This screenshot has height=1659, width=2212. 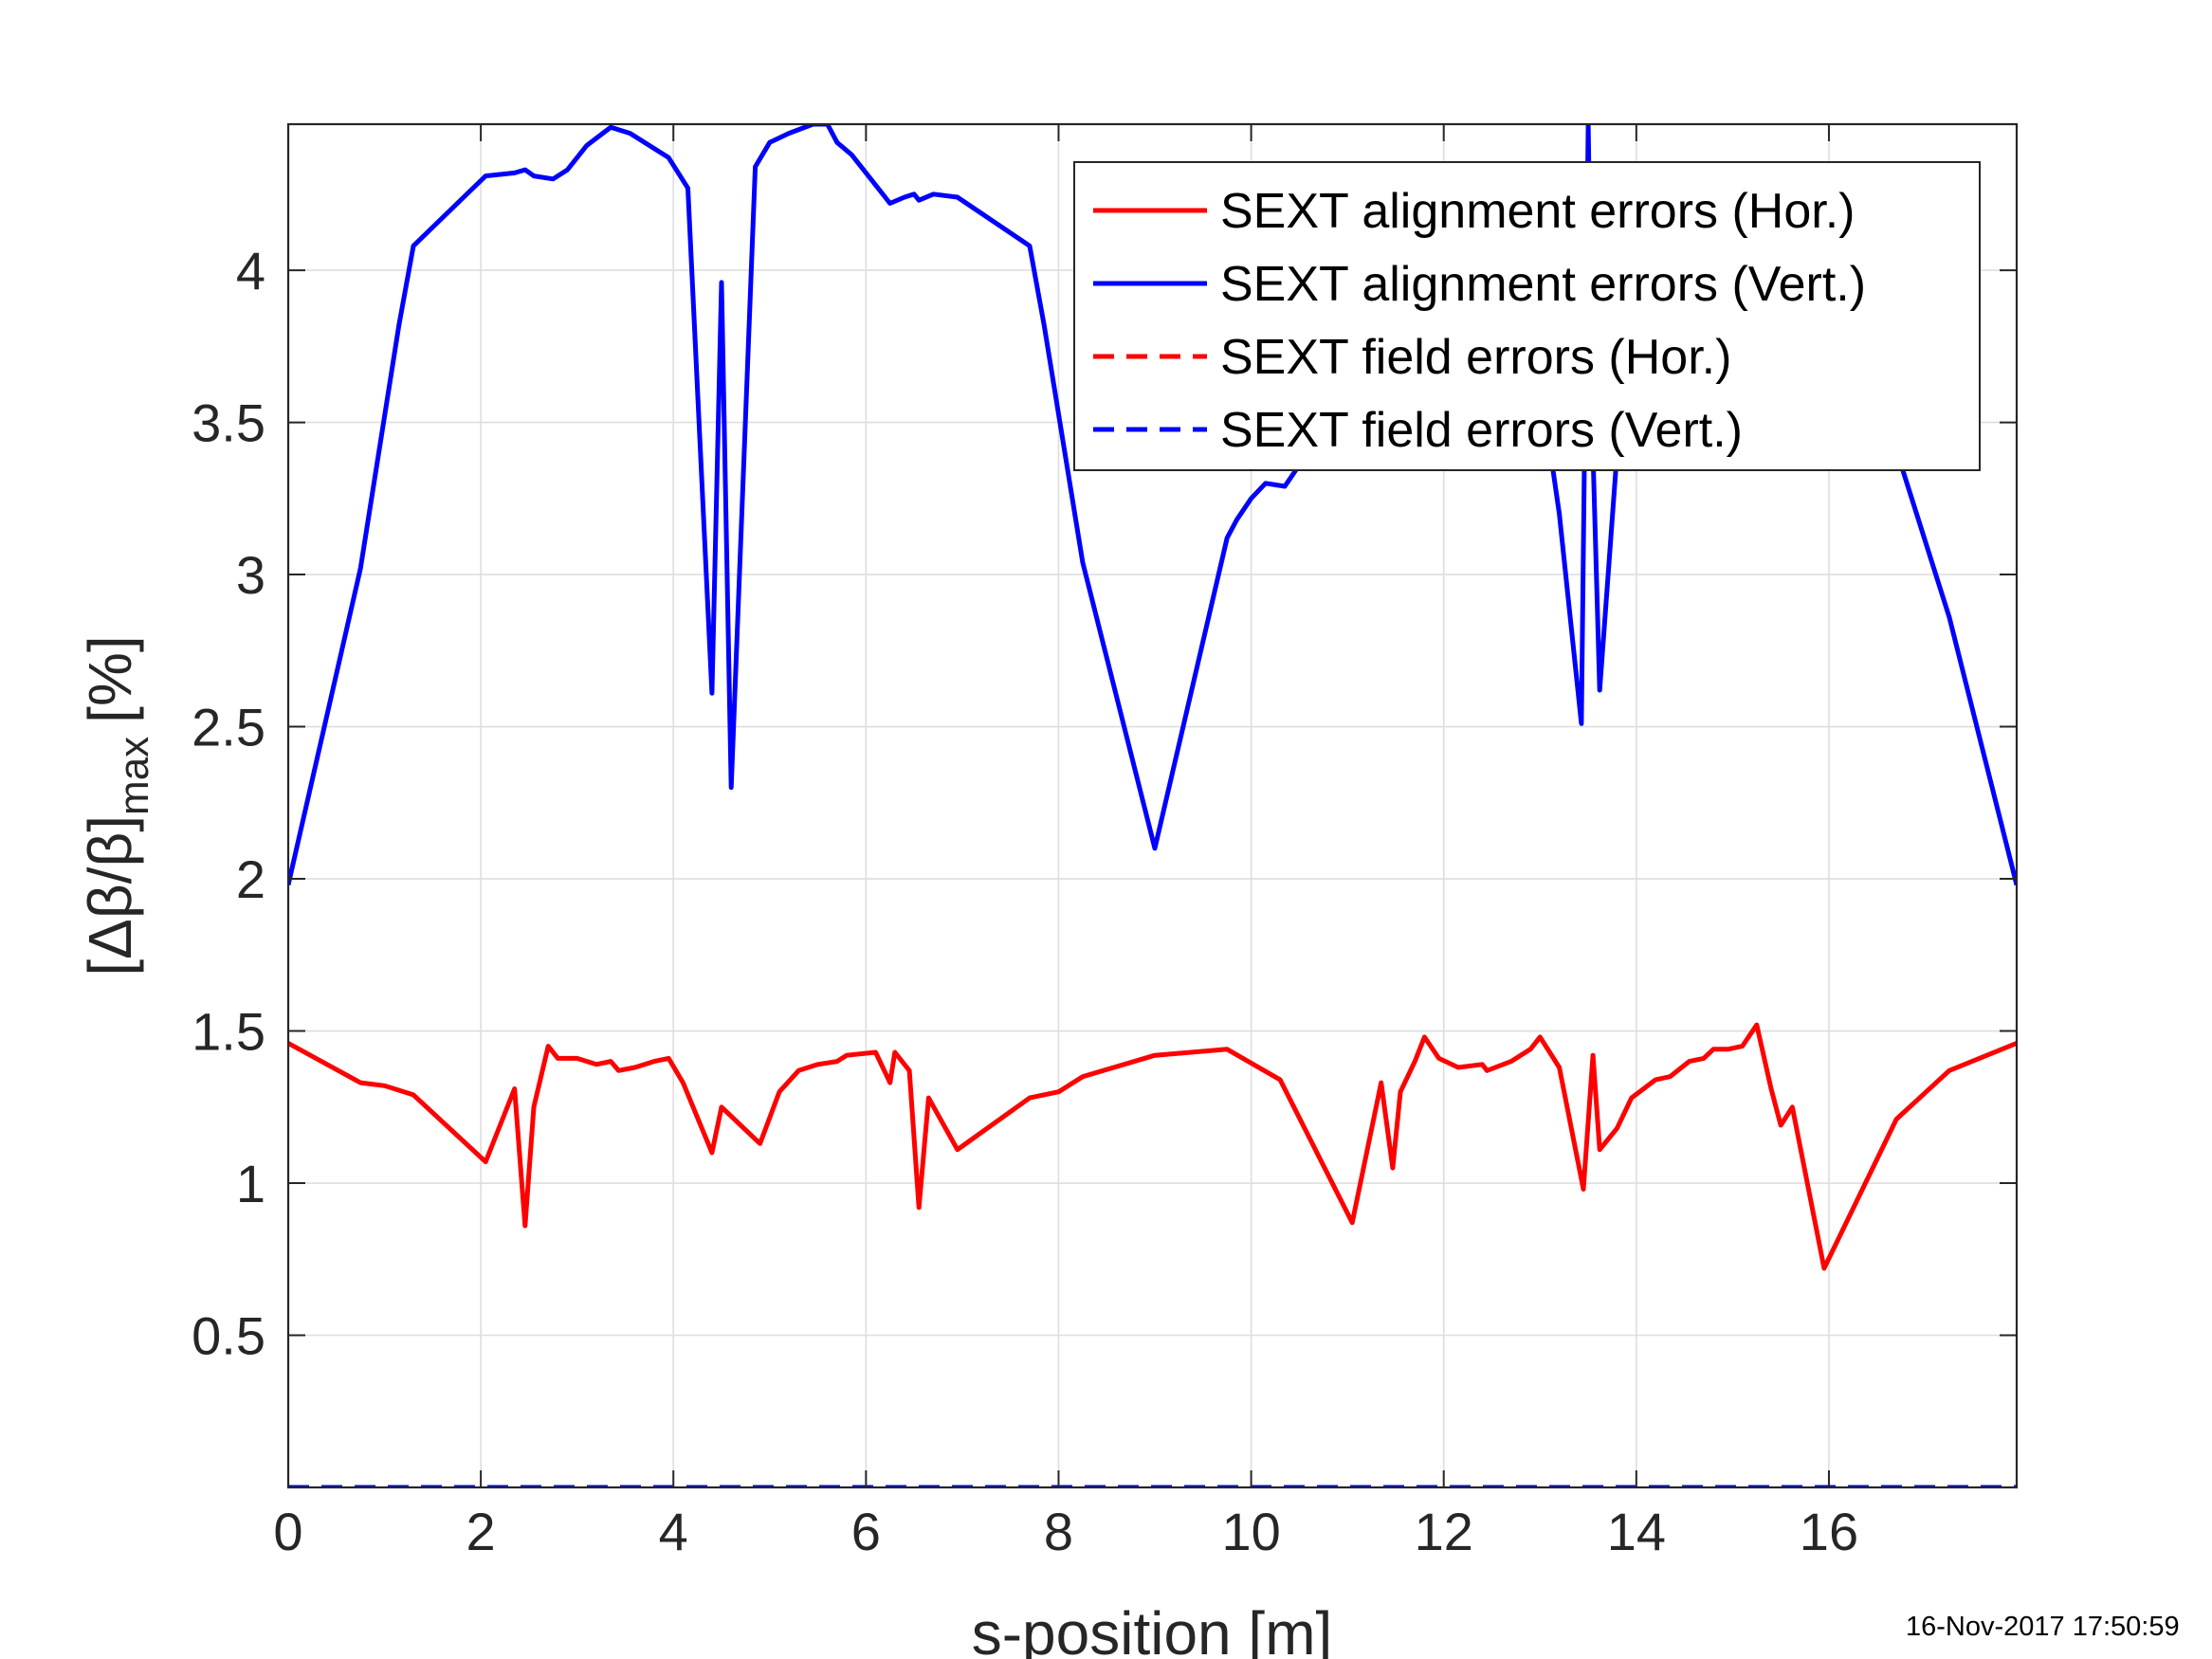 What do you see at coordinates (673, 1531) in the screenshot?
I see `x-tick-label: 4` at bounding box center [673, 1531].